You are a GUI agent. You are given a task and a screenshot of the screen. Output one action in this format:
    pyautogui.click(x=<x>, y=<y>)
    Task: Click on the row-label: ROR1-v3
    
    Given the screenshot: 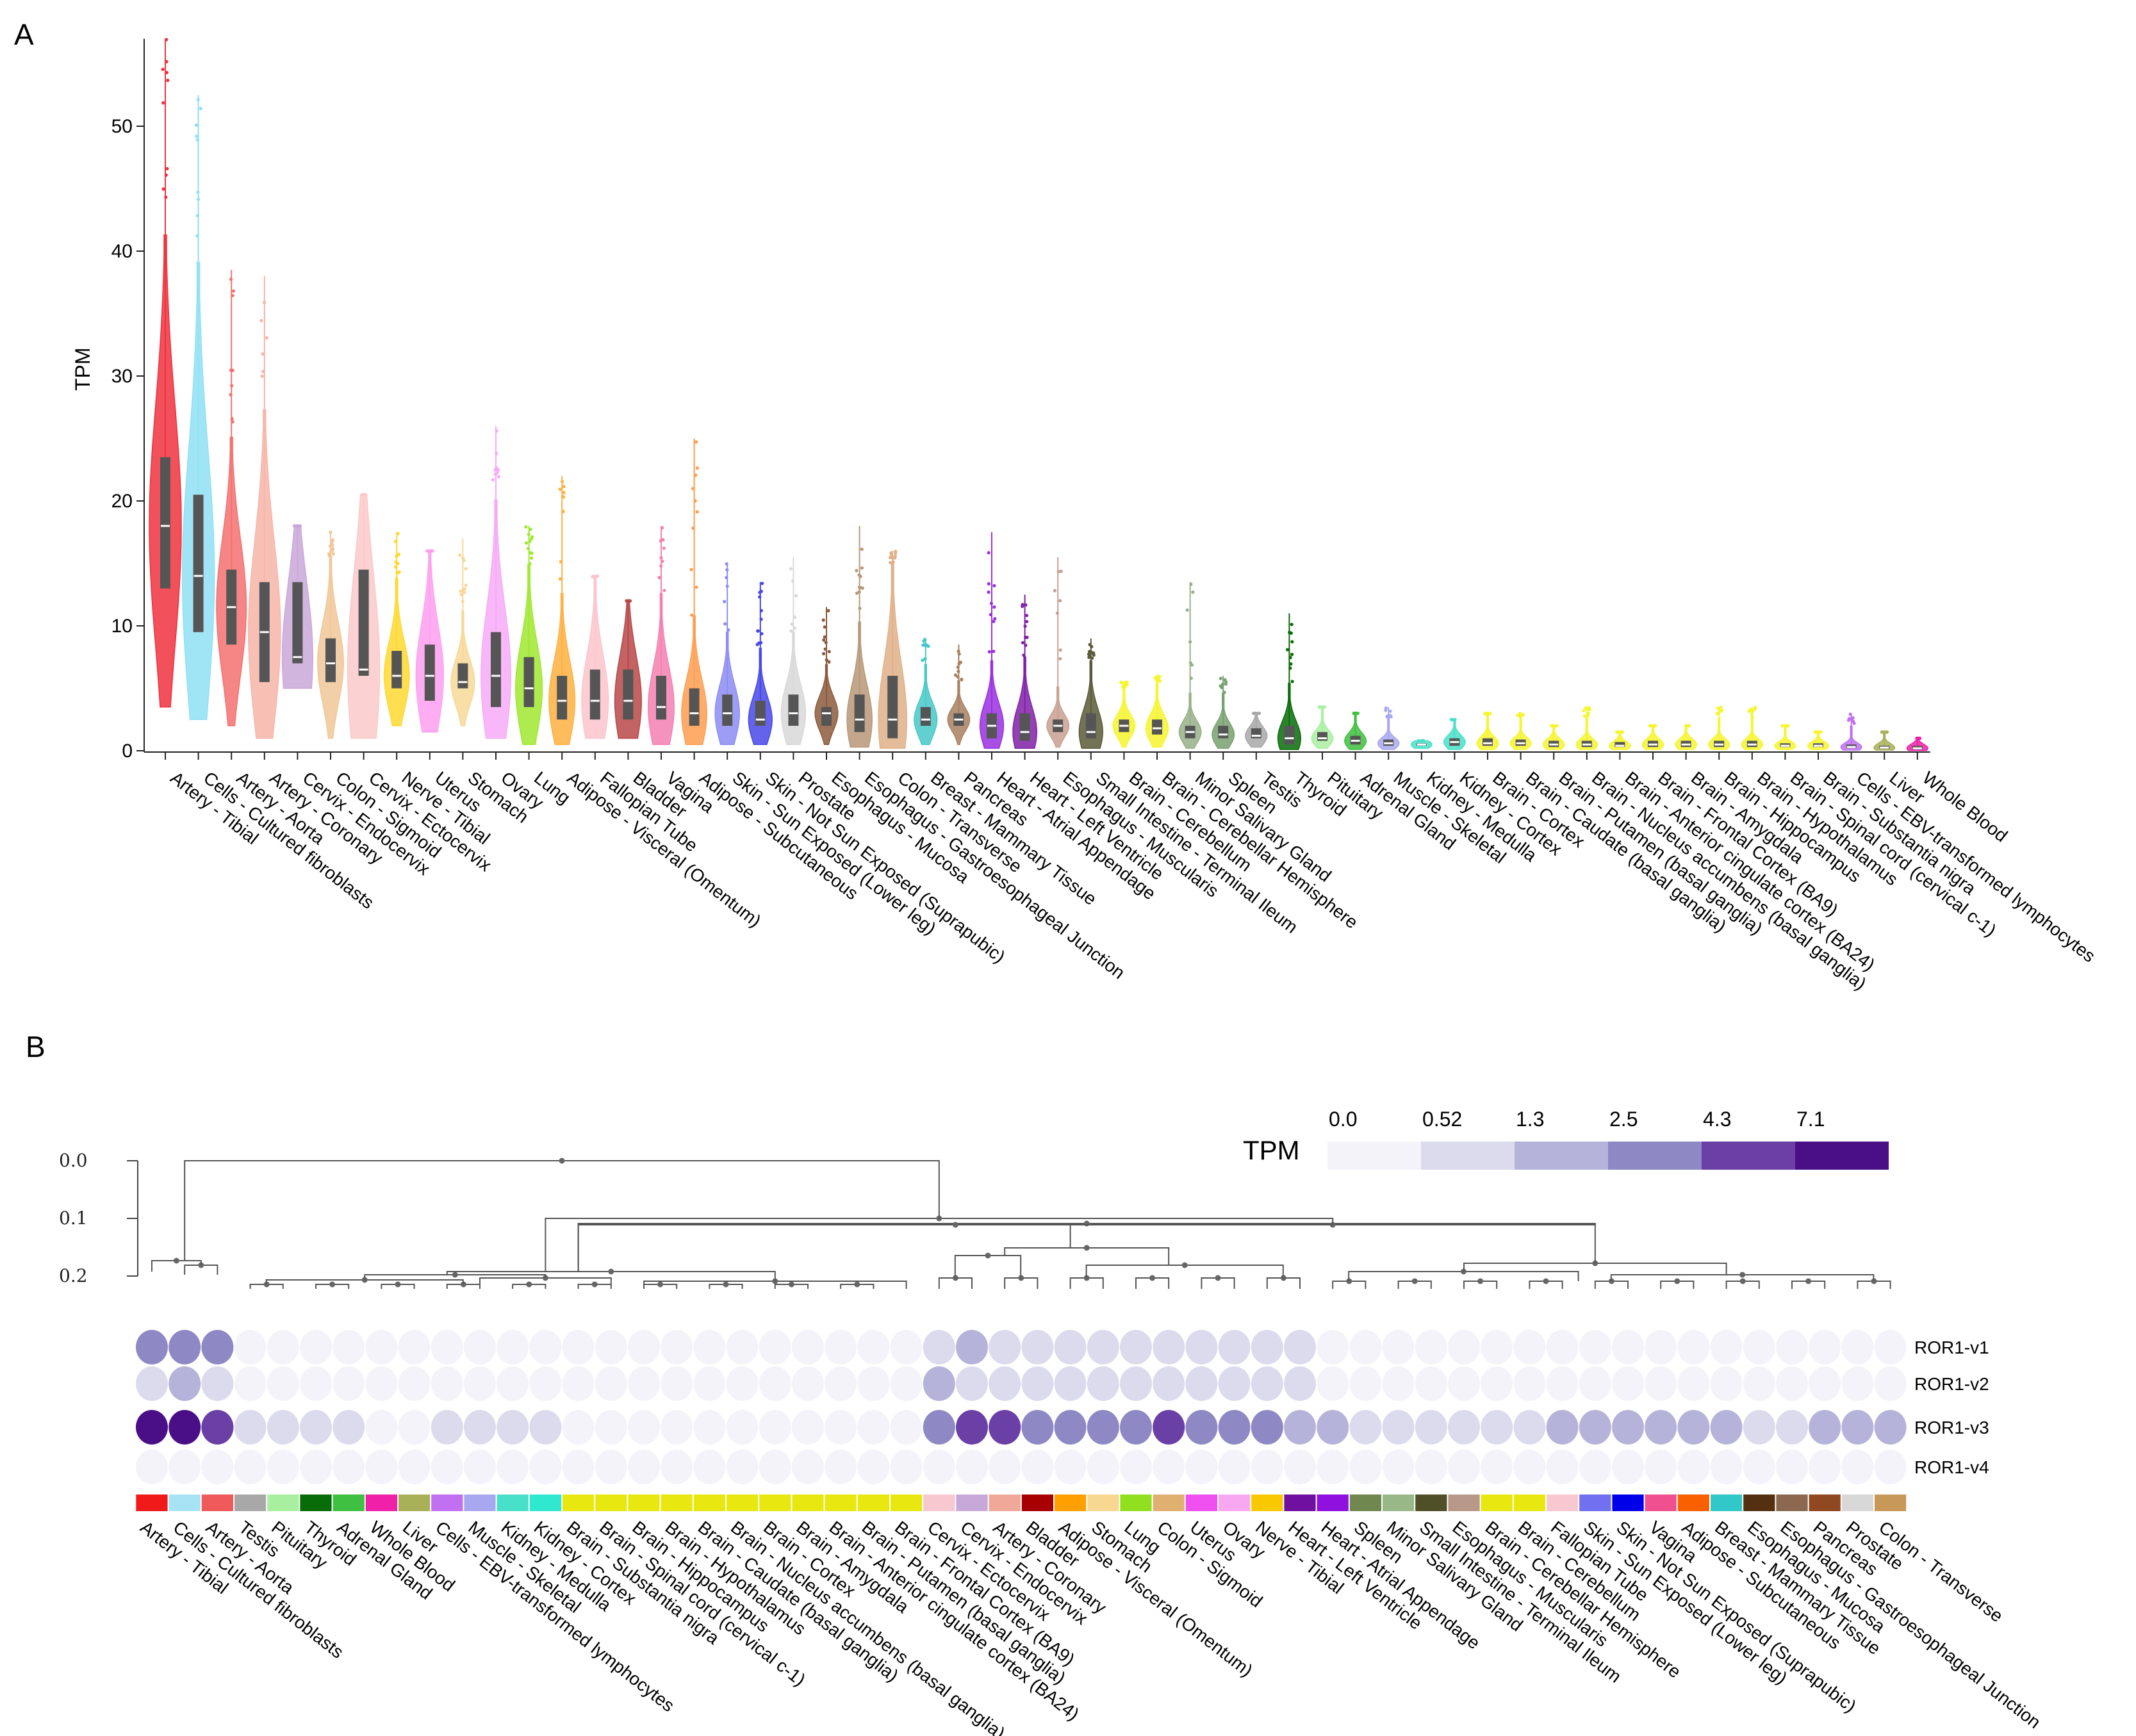 What is the action you would take?
    pyautogui.click(x=1952, y=1427)
    